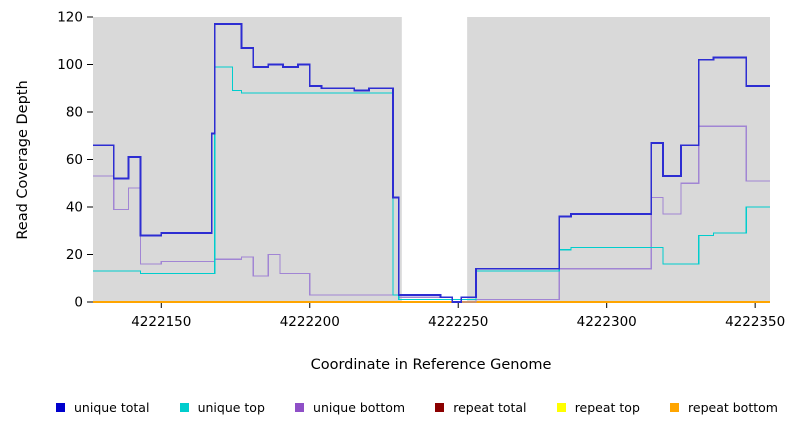 The height and width of the screenshot is (432, 792). I want to click on legend-swatch-unique-total, so click(60, 407).